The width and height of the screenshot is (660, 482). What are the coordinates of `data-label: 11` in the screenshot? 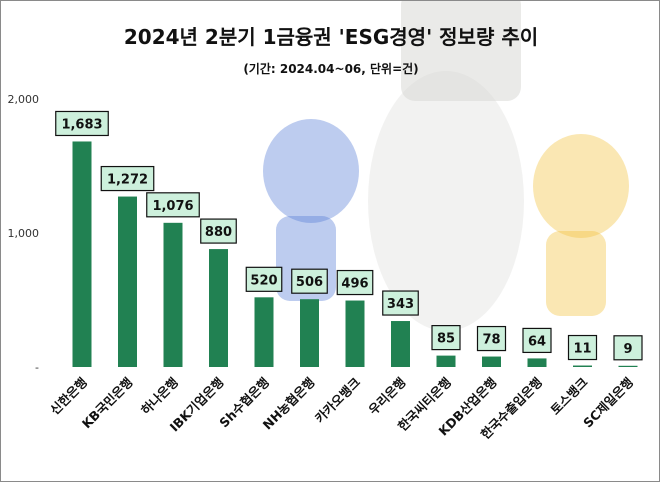 It's located at (582, 349).